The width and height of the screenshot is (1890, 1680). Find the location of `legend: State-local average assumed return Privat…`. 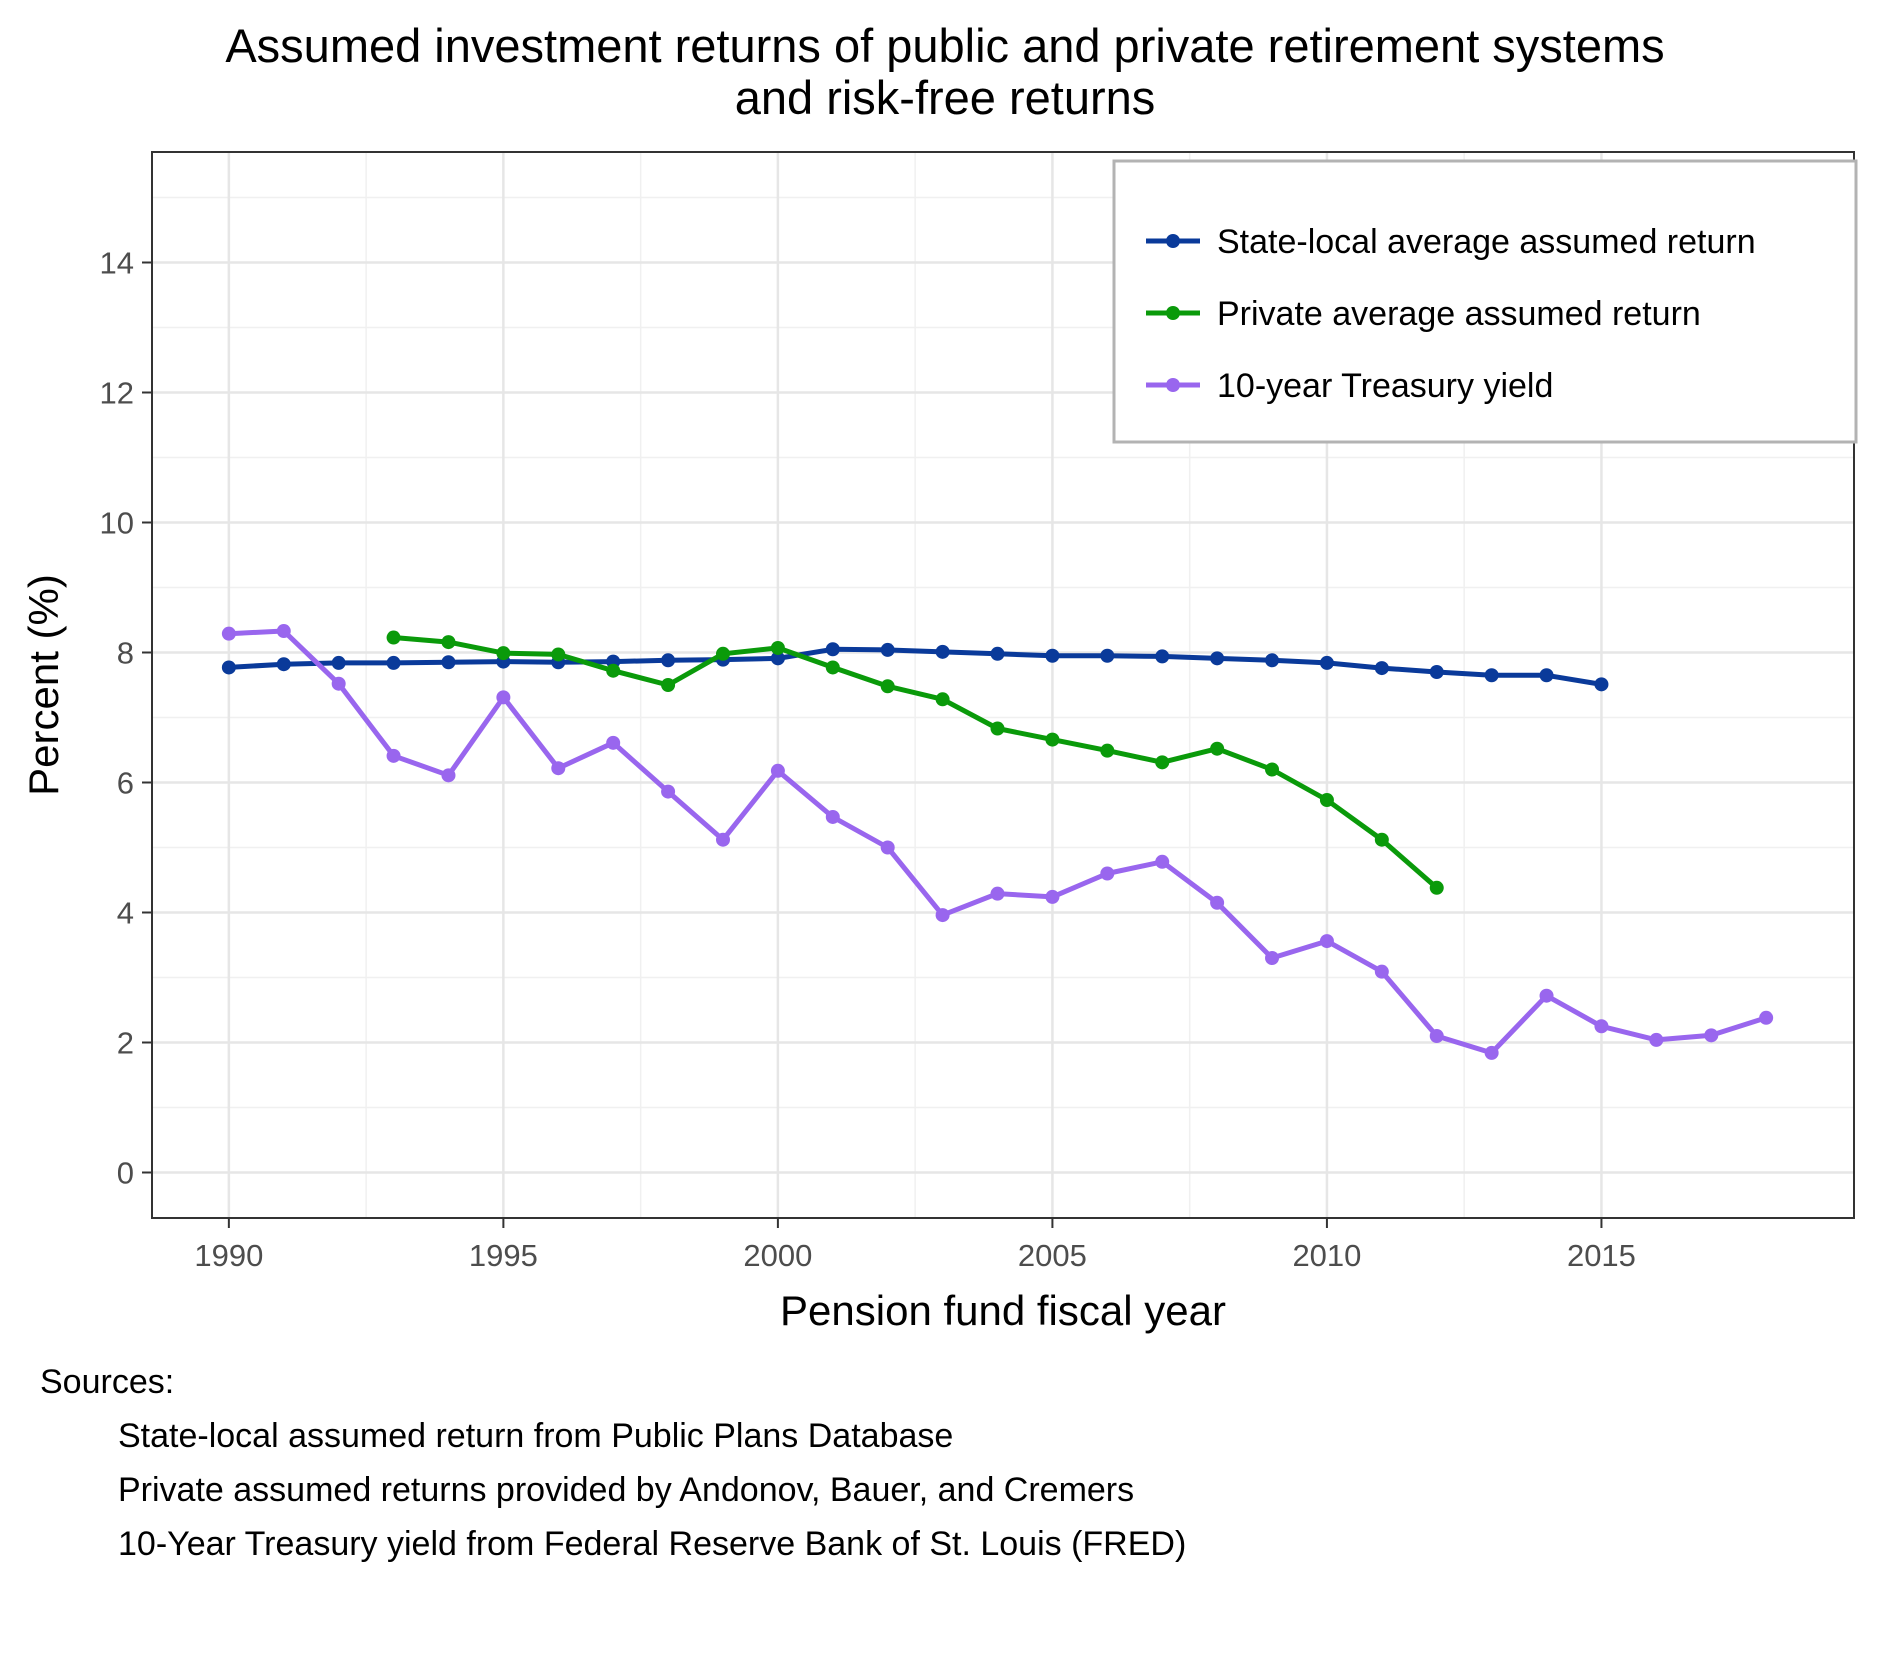

legend: State-local average assumed return Privat… is located at coordinates (1485, 301).